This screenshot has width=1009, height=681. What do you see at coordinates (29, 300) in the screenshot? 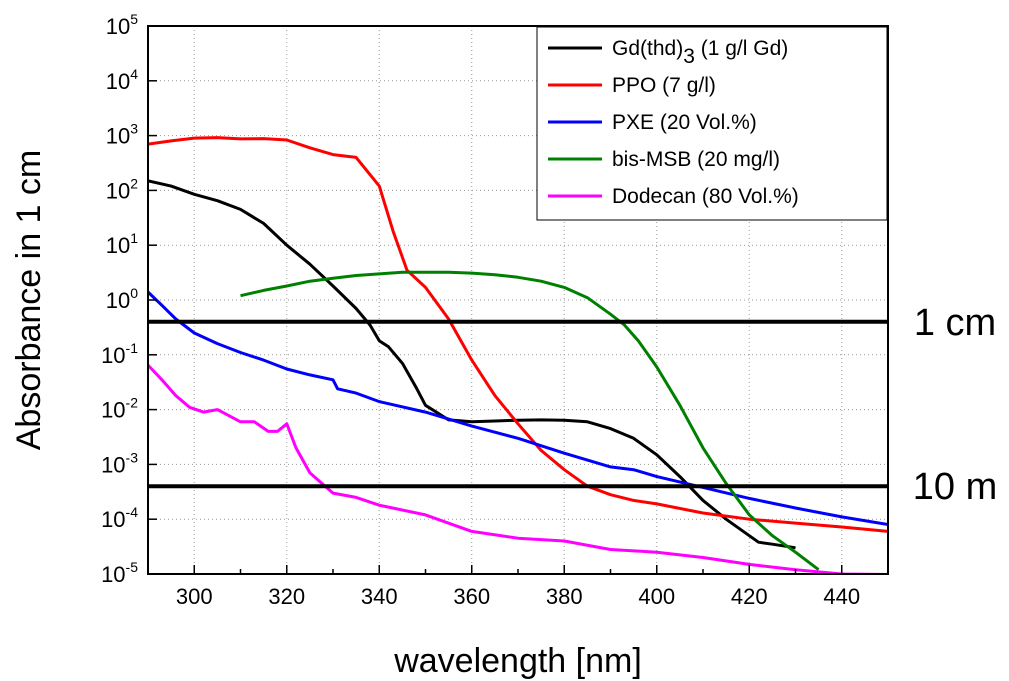
I see `y-axis-title: Absorbance in 1 cm` at bounding box center [29, 300].